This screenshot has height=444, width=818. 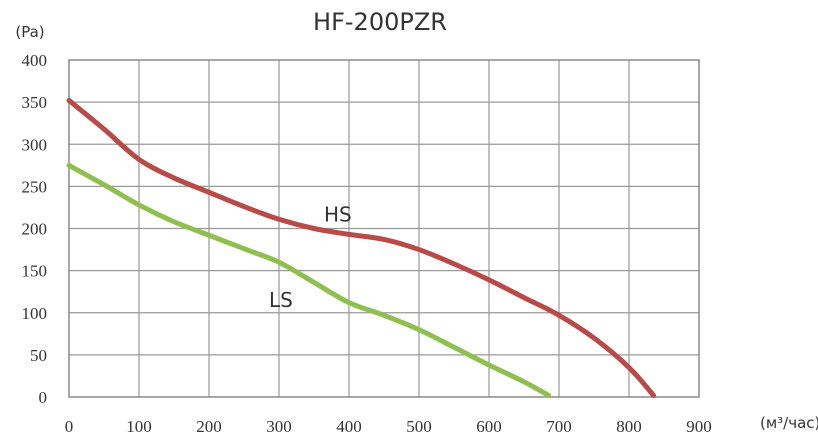 I want to click on y-tick-label: 50, so click(x=38, y=355).